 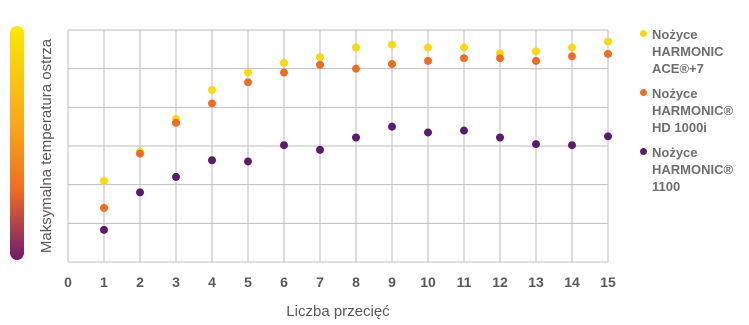 What do you see at coordinates (688, 51) in the screenshot?
I see `legend-label-ace: Nożyce HARMONIC ACE®+7` at bounding box center [688, 51].